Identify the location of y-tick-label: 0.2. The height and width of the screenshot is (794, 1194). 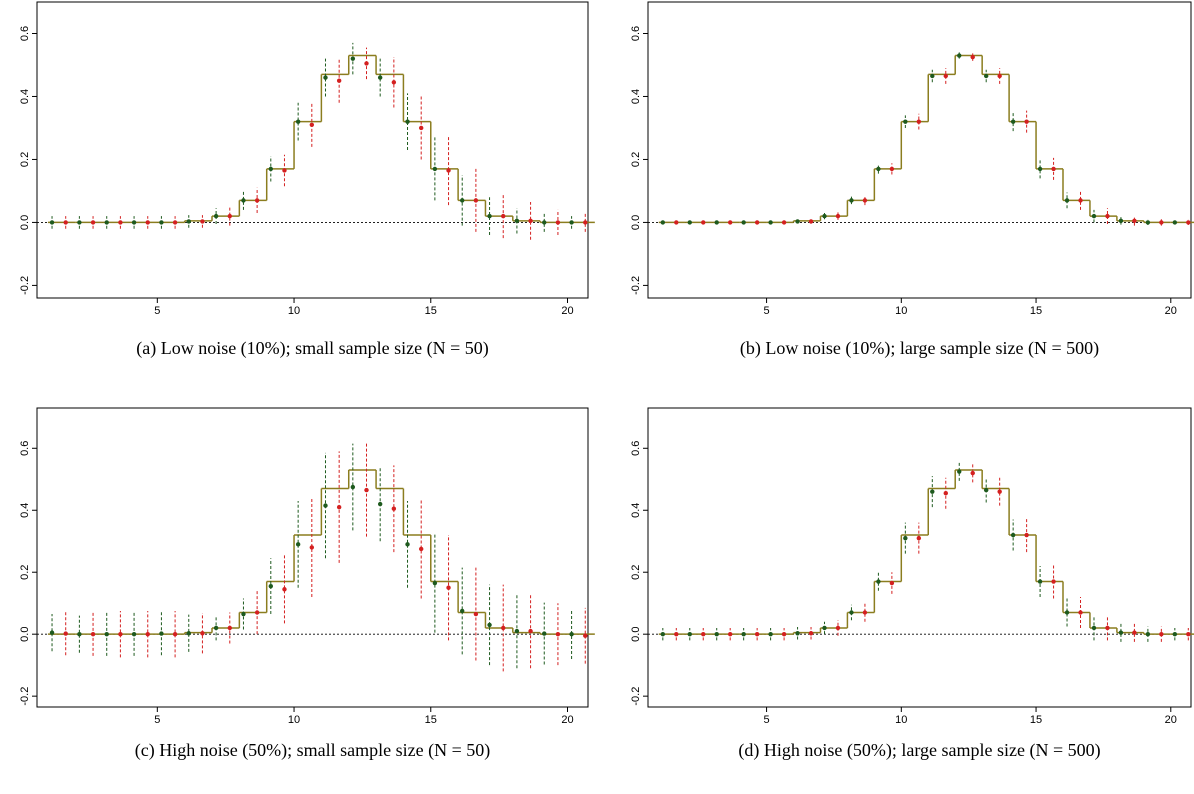
(25, 159).